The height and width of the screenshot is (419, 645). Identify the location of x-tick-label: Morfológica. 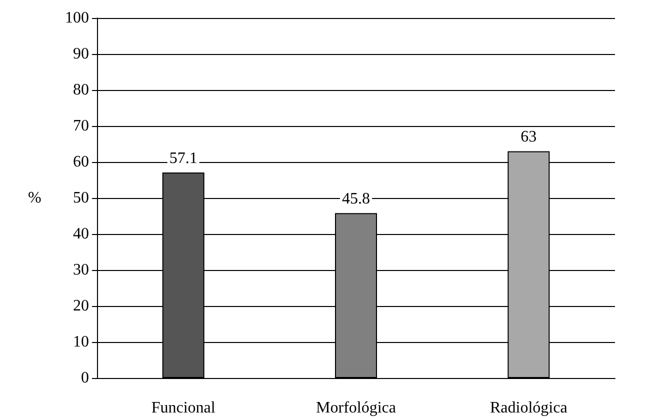
(356, 408).